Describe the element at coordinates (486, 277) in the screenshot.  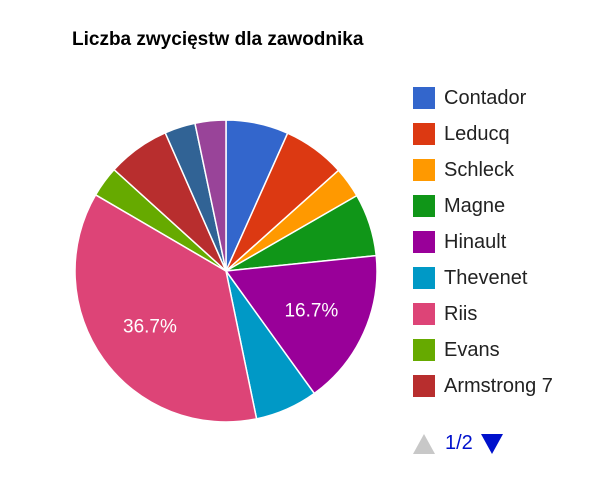
I see `legend-label: Thevenet` at that location.